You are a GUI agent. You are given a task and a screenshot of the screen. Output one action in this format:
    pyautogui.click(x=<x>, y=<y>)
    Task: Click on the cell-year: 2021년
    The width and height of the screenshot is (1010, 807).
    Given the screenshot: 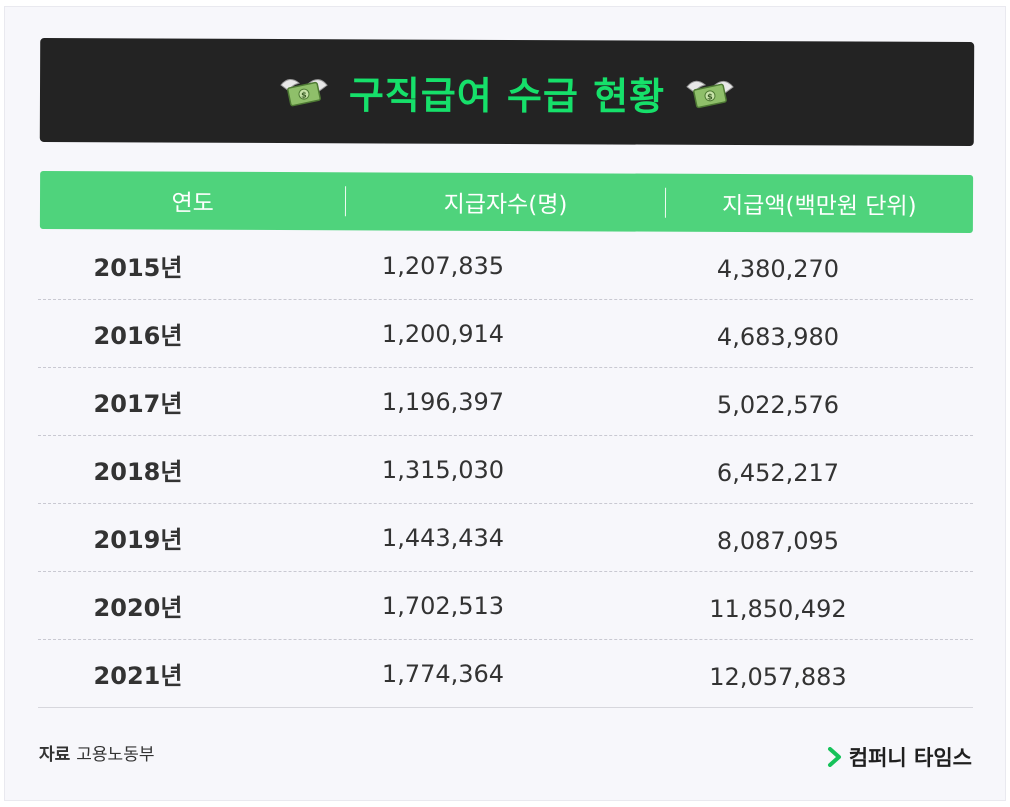 What is the action you would take?
    pyautogui.click(x=138, y=676)
    